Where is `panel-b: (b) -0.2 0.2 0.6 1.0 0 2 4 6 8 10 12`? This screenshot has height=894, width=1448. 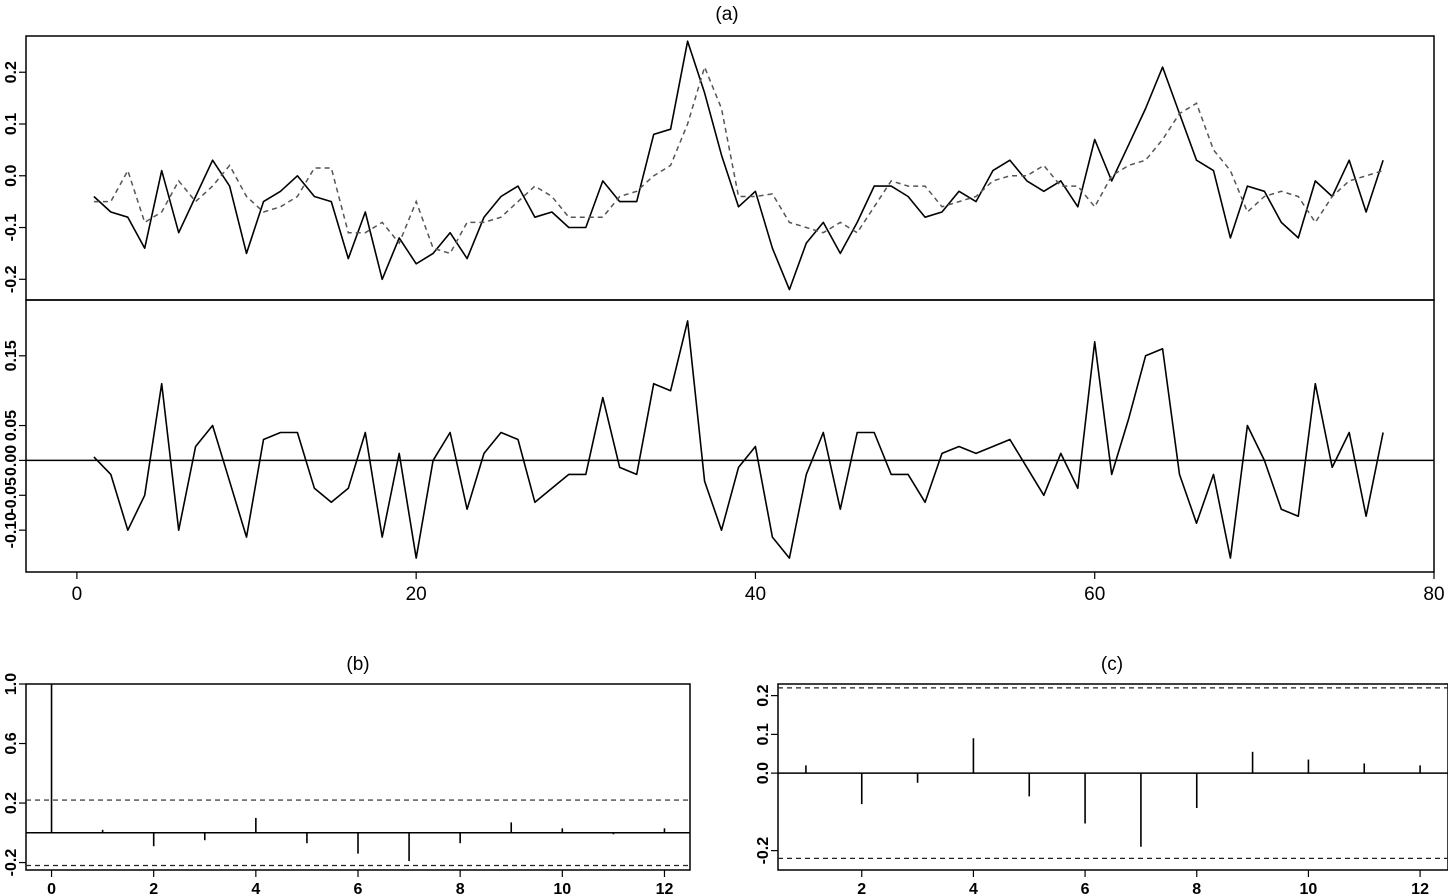
panel-b: (b) -0.2 0.2 0.6 1.0 0 2 4 6 8 10 12 is located at coordinates (347, 774).